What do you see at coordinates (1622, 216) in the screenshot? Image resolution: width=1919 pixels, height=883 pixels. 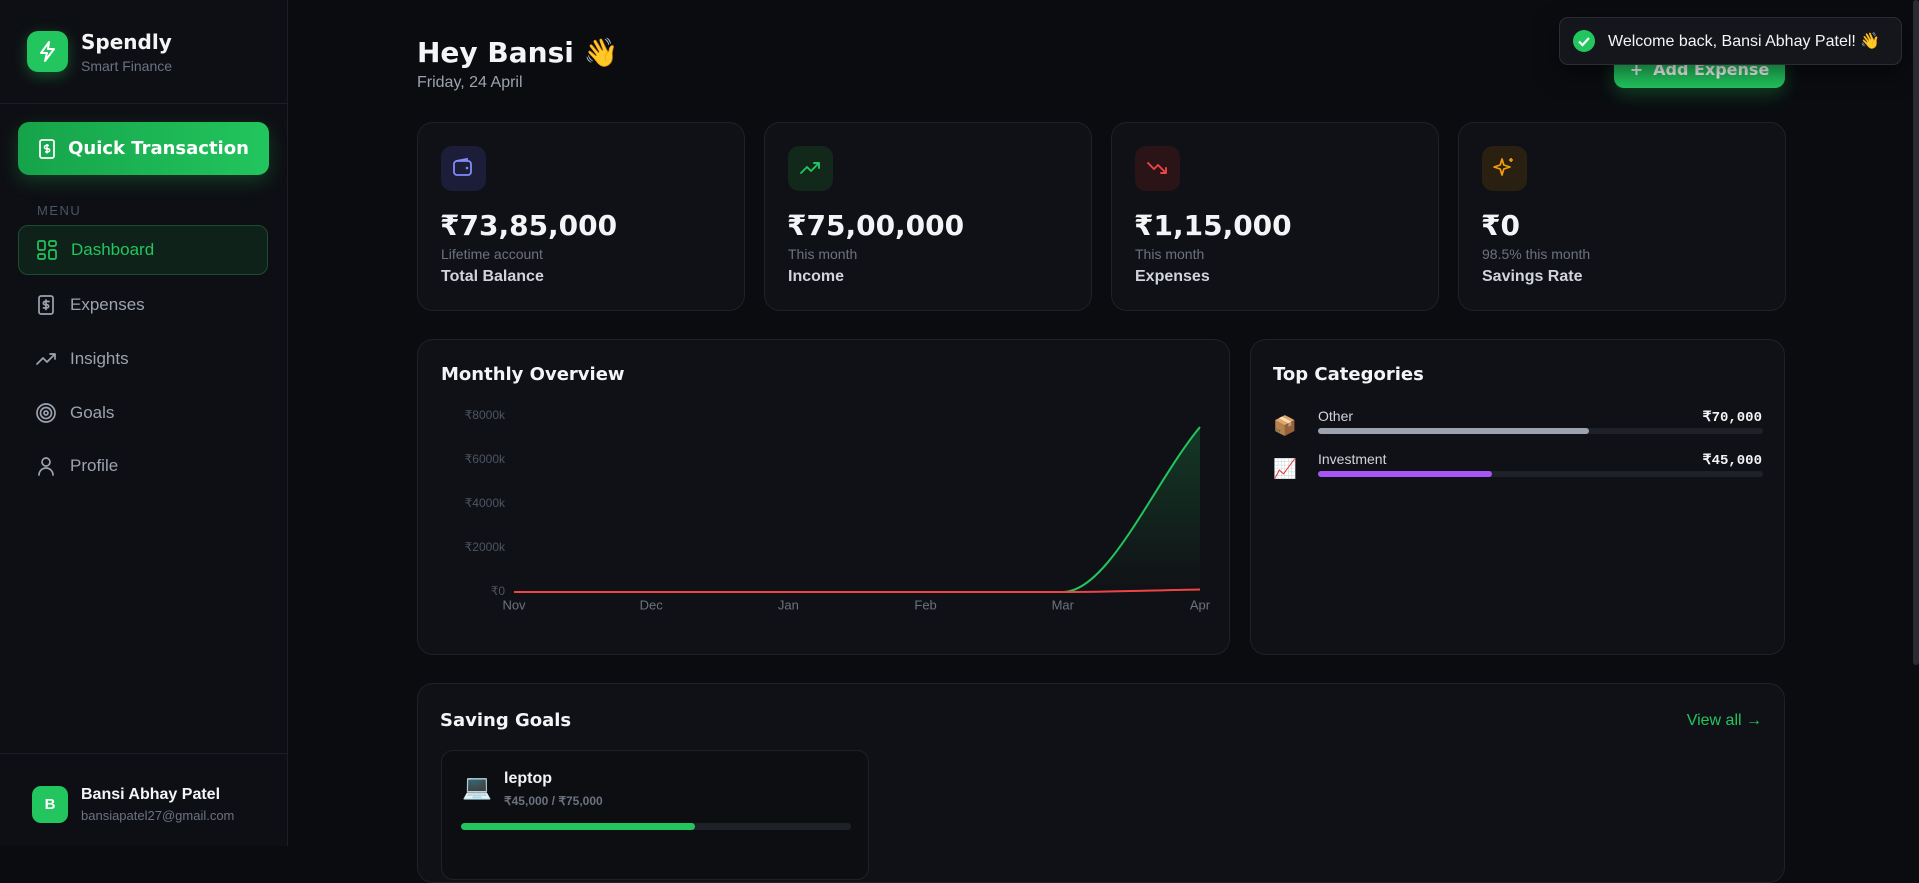 I see `stat-card: ₹0 98.5% this month Savings Rate` at bounding box center [1622, 216].